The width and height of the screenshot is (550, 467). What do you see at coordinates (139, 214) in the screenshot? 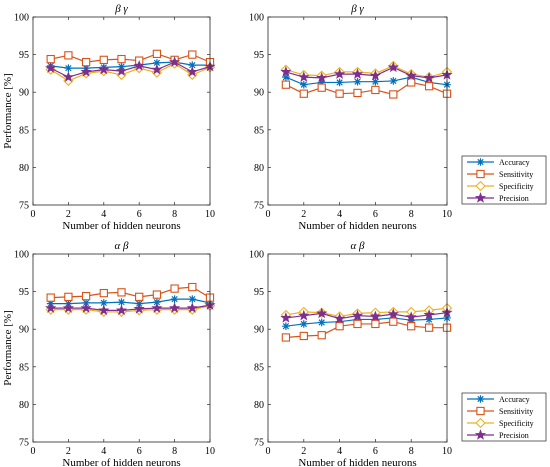
I see `x-tick-label: 6` at bounding box center [139, 214].